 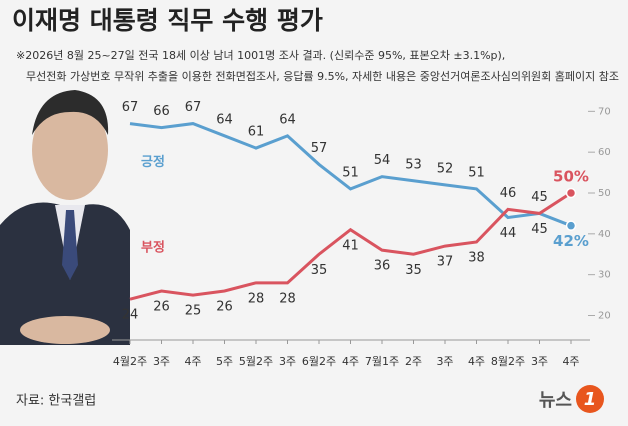 What do you see at coordinates (571, 177) in the screenshot?
I see `data-label: 50%` at bounding box center [571, 177].